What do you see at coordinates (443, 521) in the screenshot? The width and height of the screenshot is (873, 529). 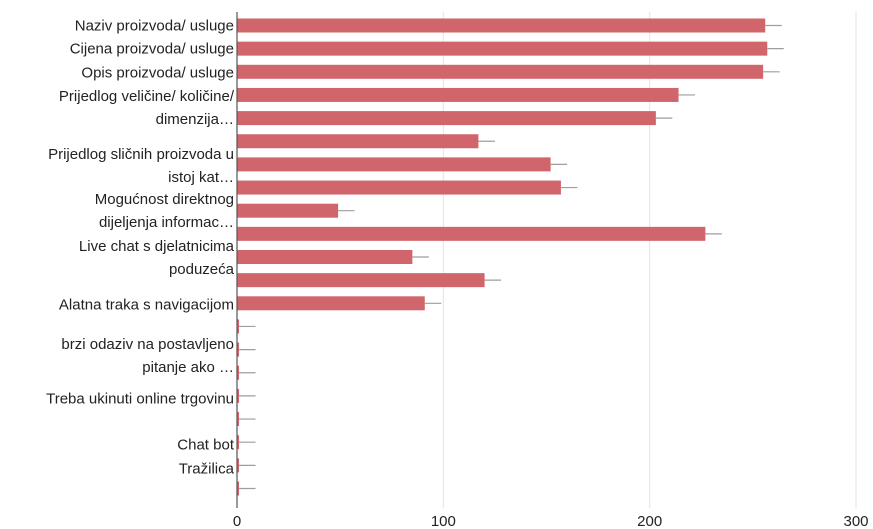 I see `x-tick-label: 100` at bounding box center [443, 521].